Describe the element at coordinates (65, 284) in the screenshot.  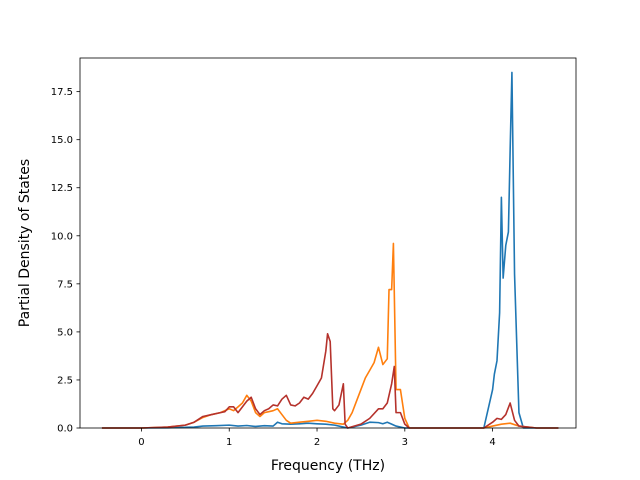
I see `y-tick-label: 7.5` at that location.